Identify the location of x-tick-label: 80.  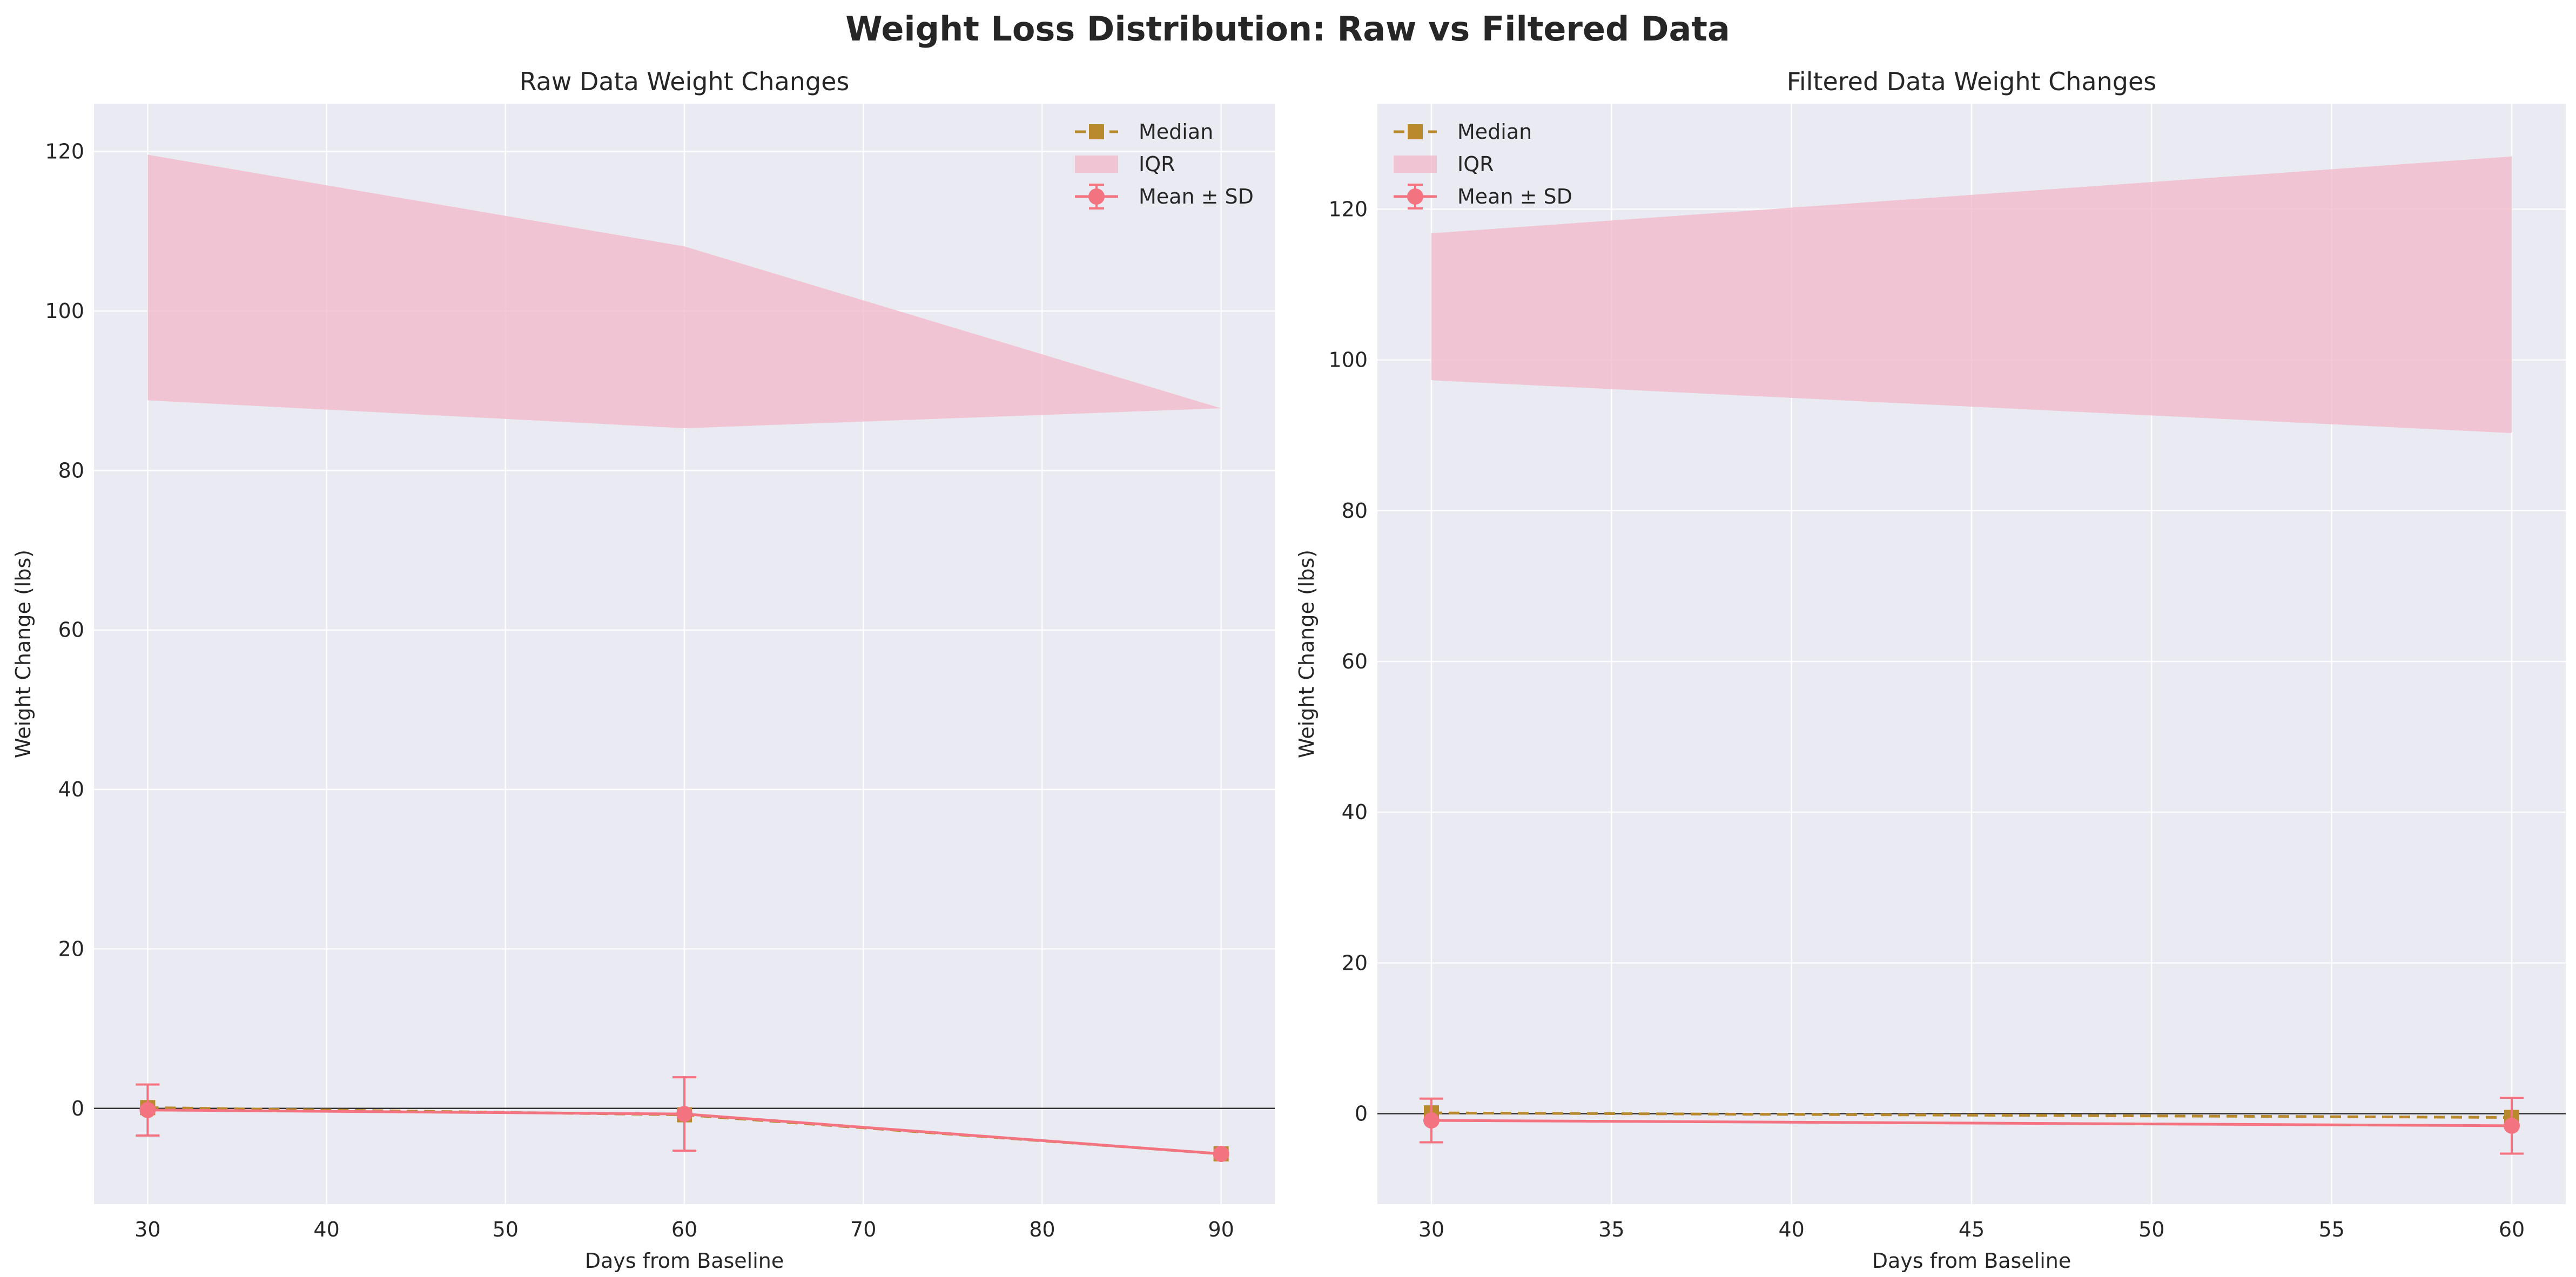
(1042, 1229).